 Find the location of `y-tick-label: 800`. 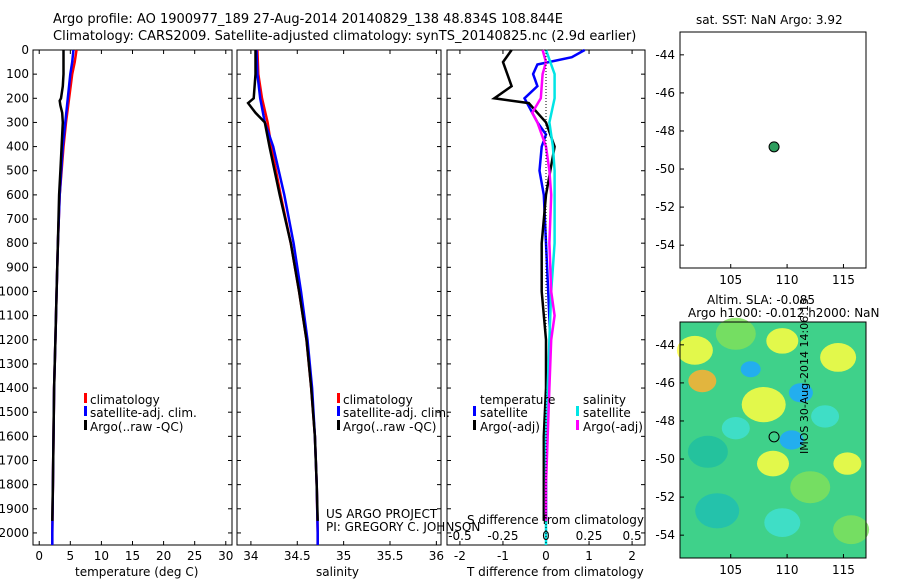

y-tick-label: 800 is located at coordinates (17, 243).